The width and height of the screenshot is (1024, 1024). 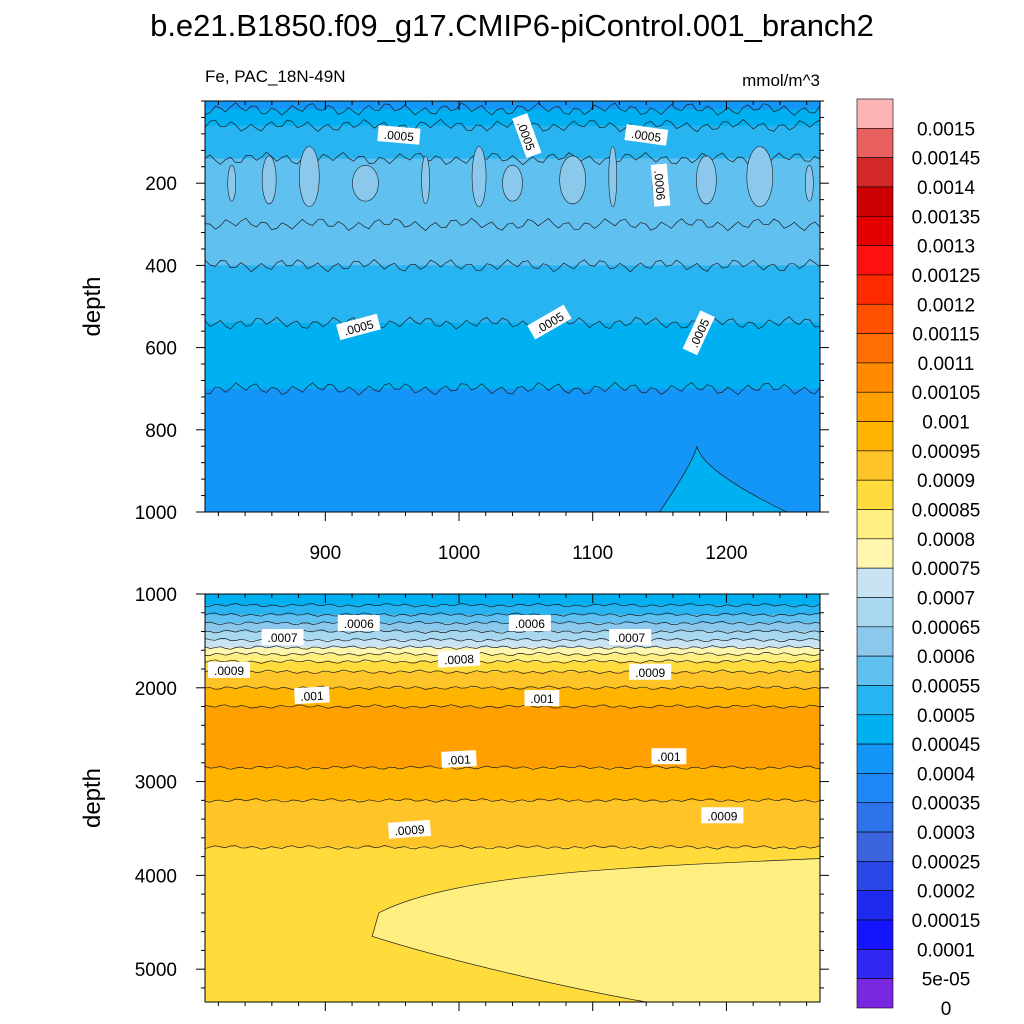 I want to click on y-tick-label-lower: 1000, so click(x=156, y=595).